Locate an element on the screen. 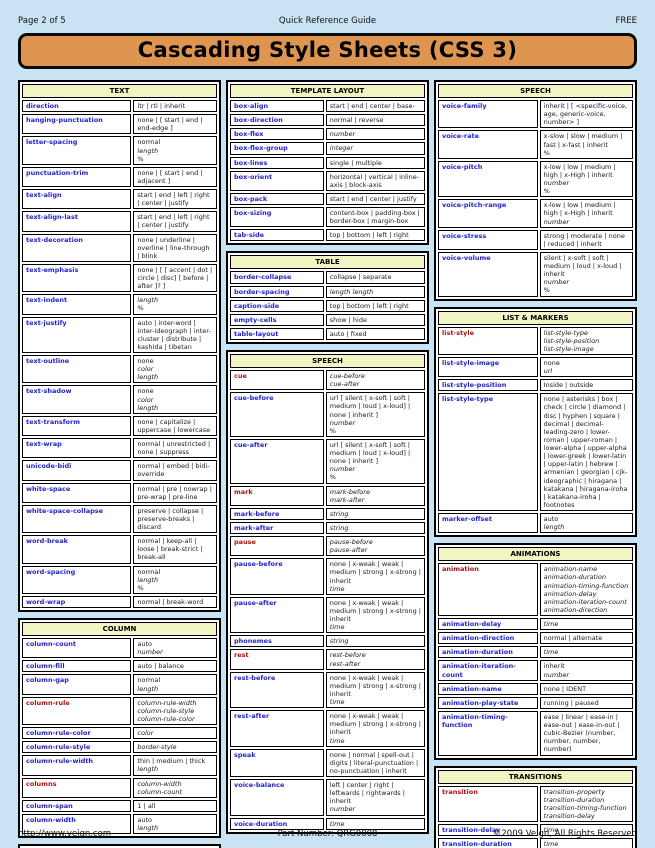 The height and width of the screenshot is (848, 655). property-name: text-decoration is located at coordinates (77, 247).